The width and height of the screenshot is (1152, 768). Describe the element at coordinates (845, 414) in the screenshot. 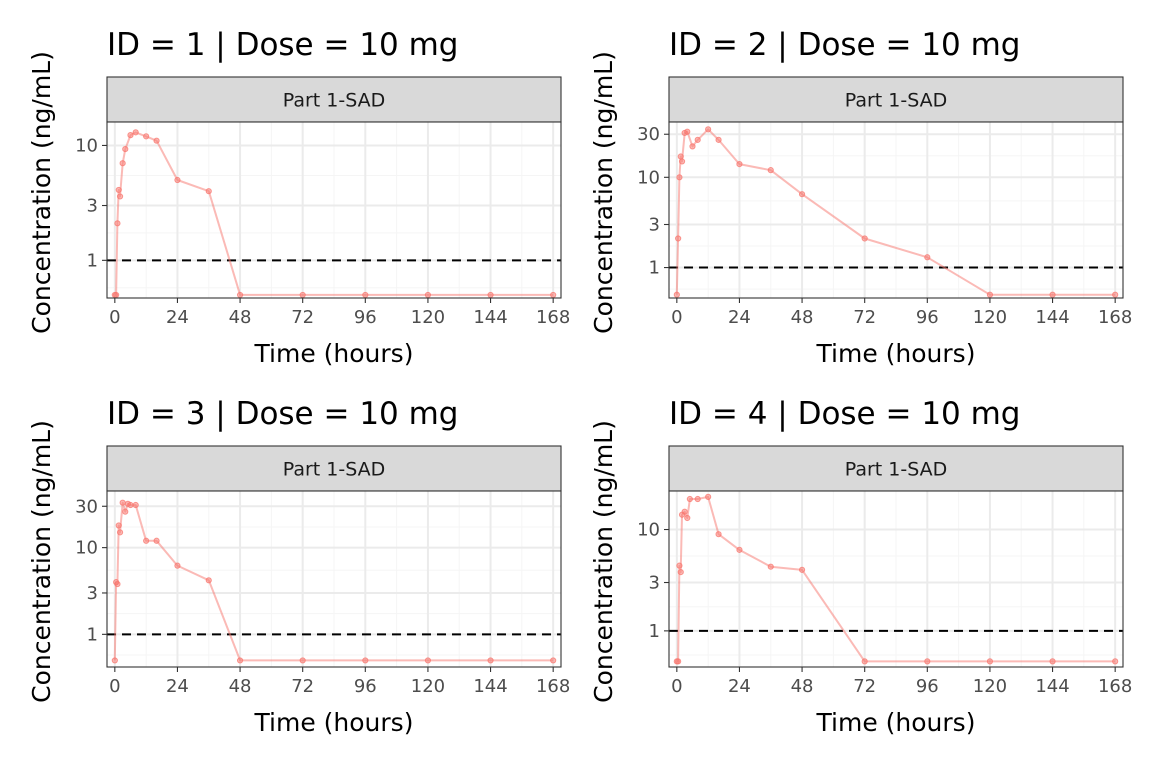

I see `panel-title: ID = 4 | Dose = 10 mg` at that location.